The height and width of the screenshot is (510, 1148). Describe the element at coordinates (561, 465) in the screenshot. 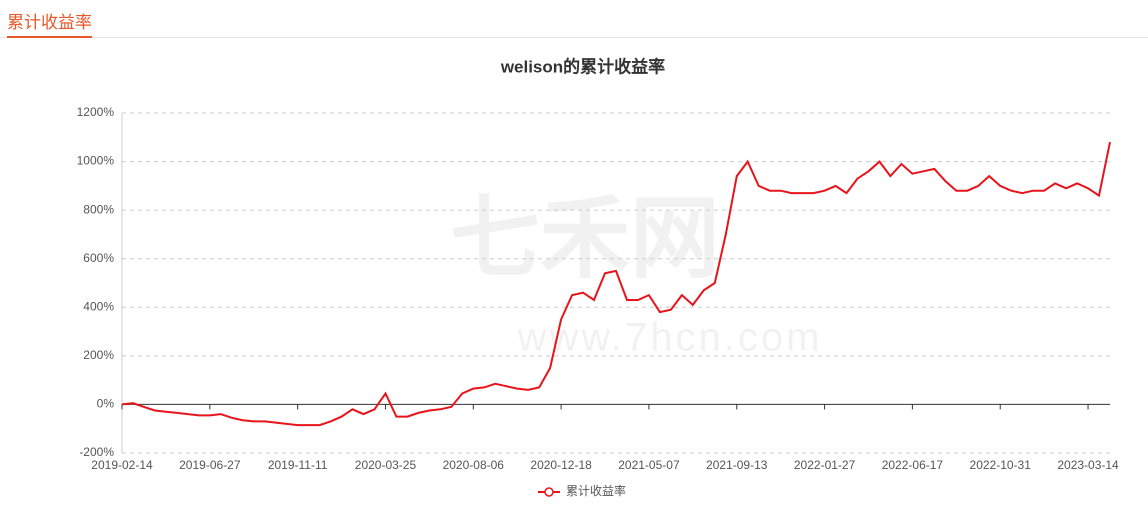

I see `x-tick-label: 2020-12-18` at that location.